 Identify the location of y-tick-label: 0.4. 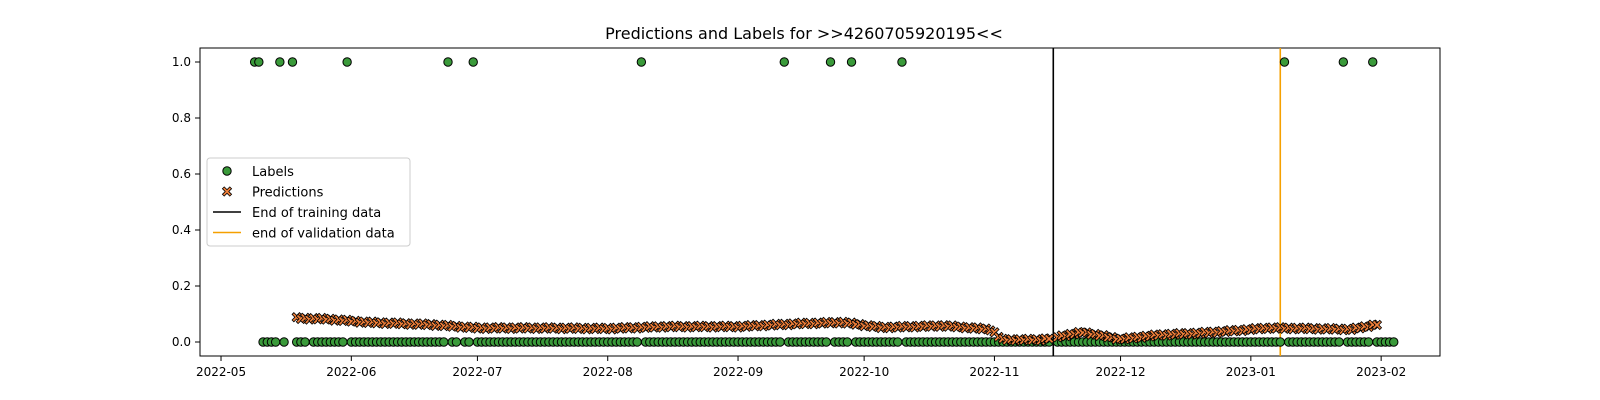
(181, 230).